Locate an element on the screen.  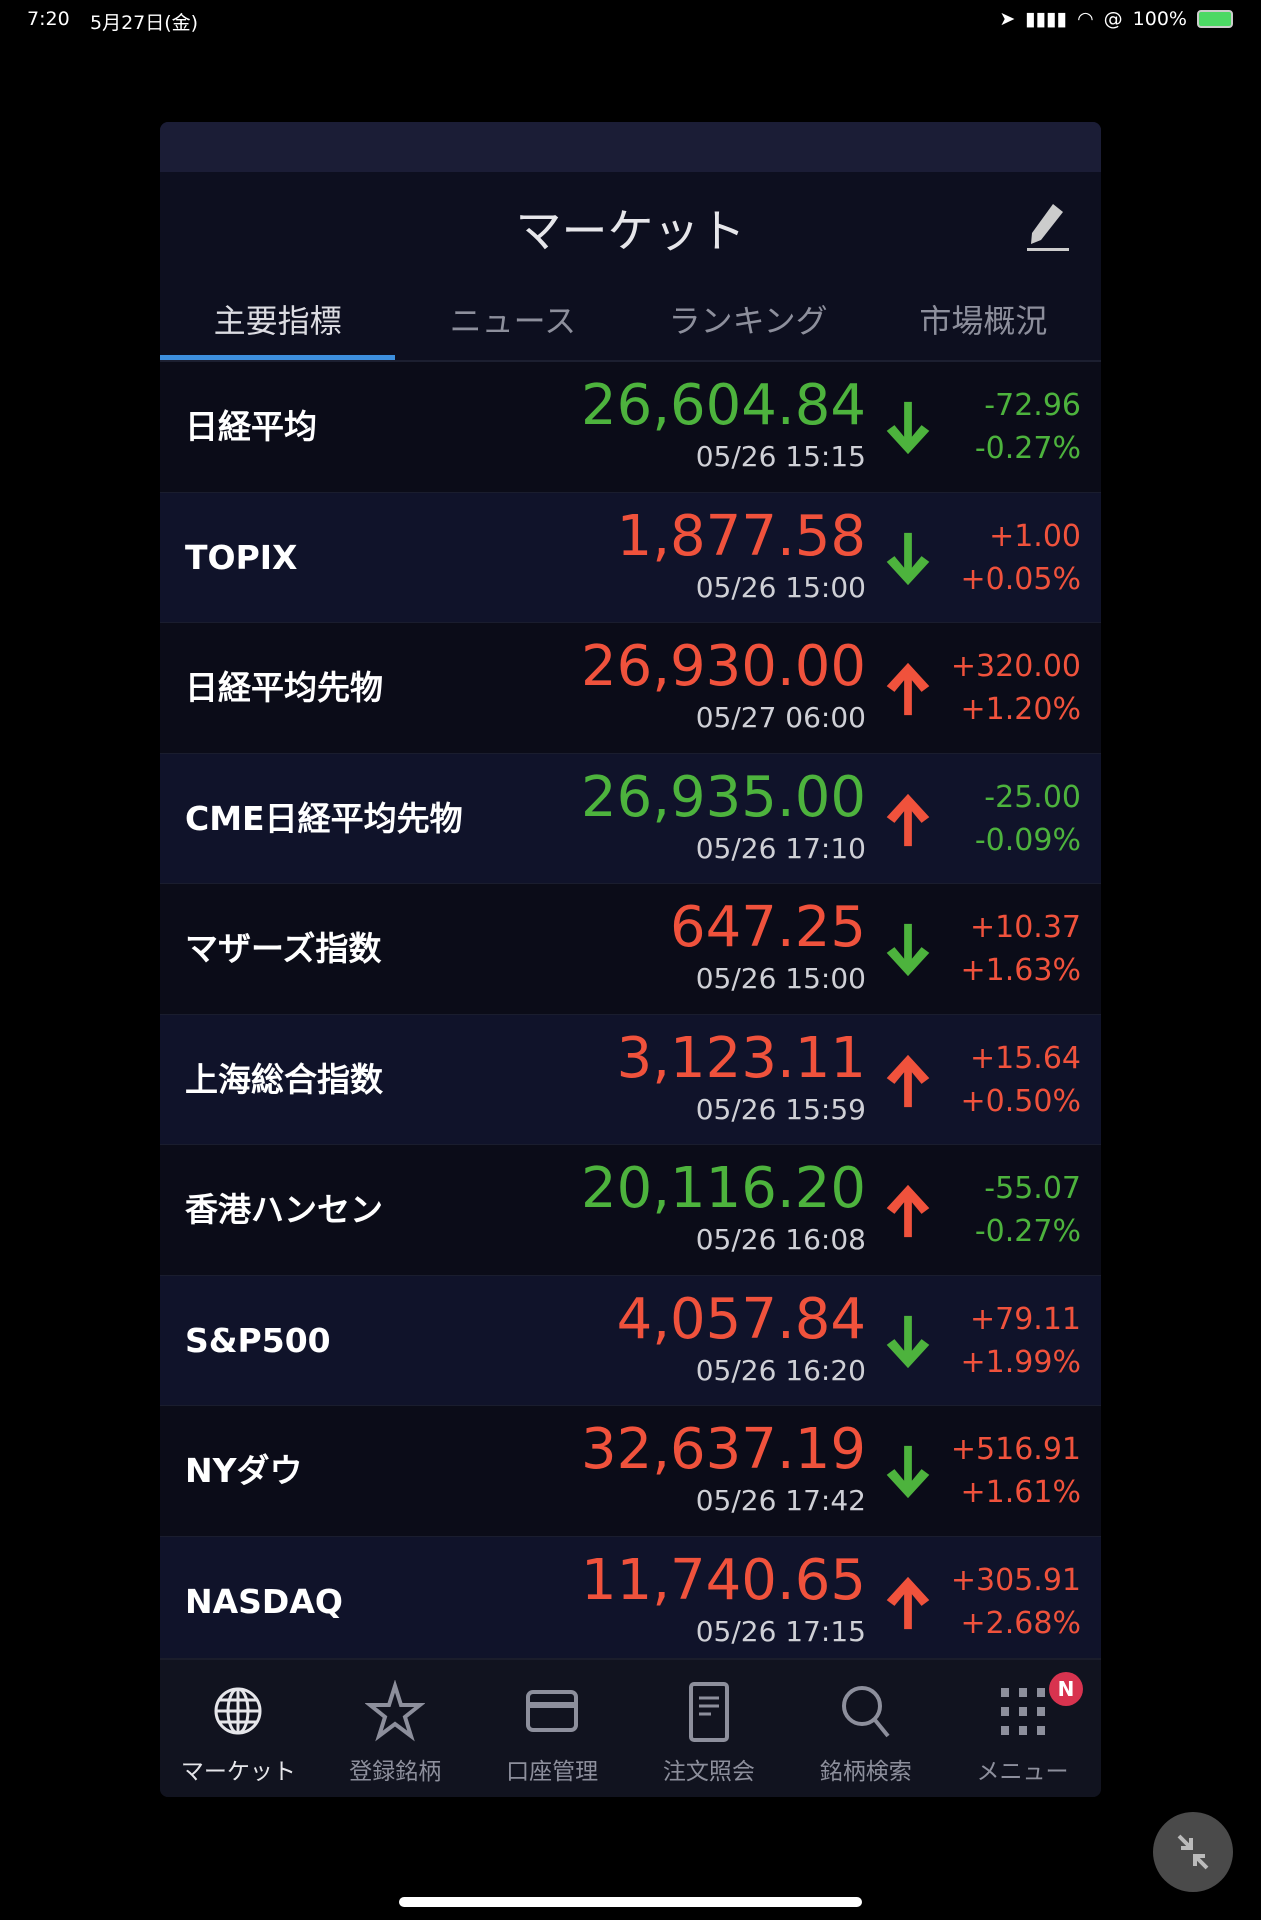
collapse-arrows-icon is located at coordinates (1193, 1852).